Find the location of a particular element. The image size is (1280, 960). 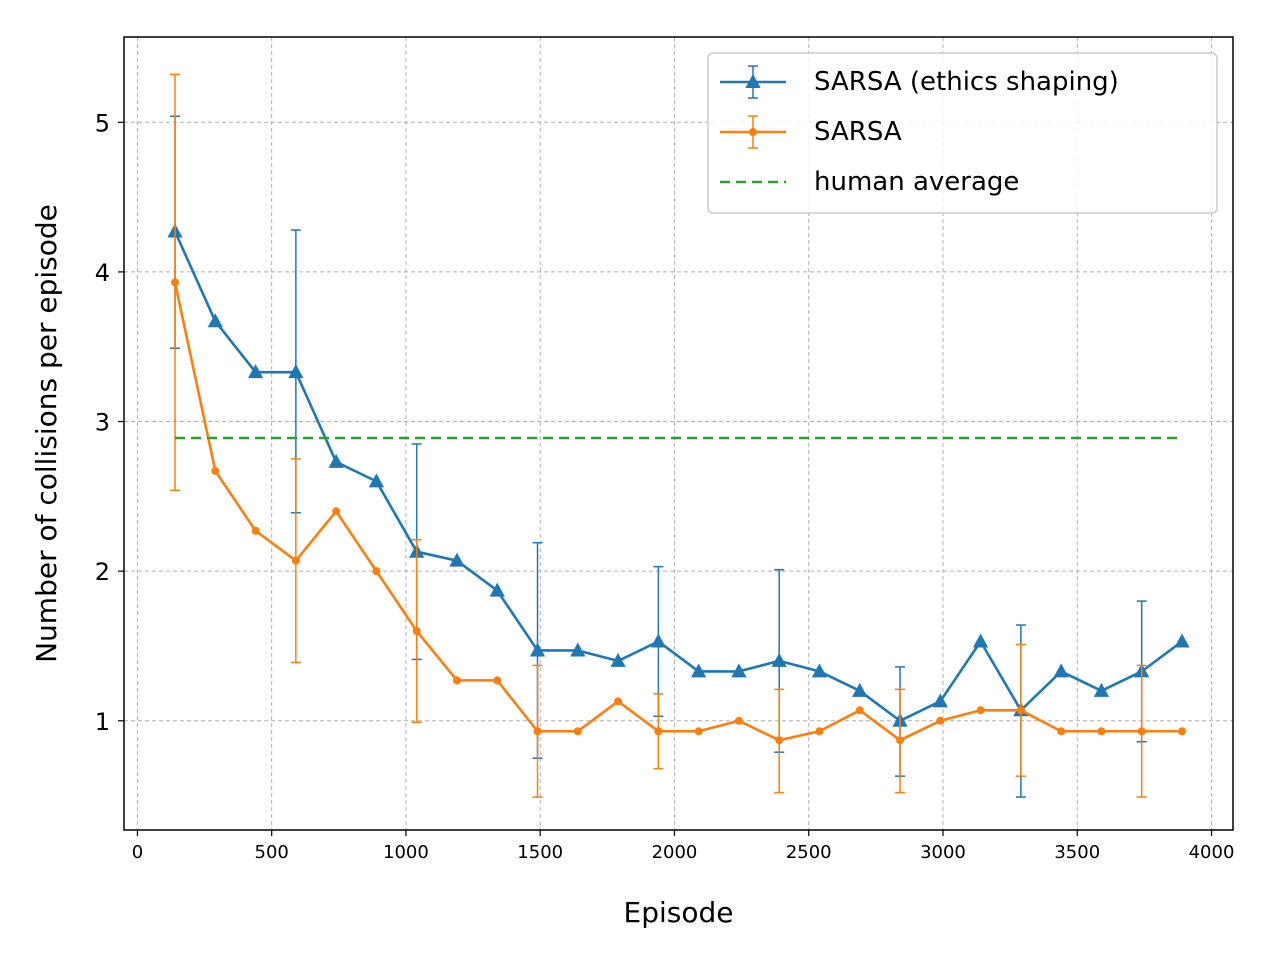

y-axis-ticks: 1 2 3 4 5 is located at coordinates (109, 422).